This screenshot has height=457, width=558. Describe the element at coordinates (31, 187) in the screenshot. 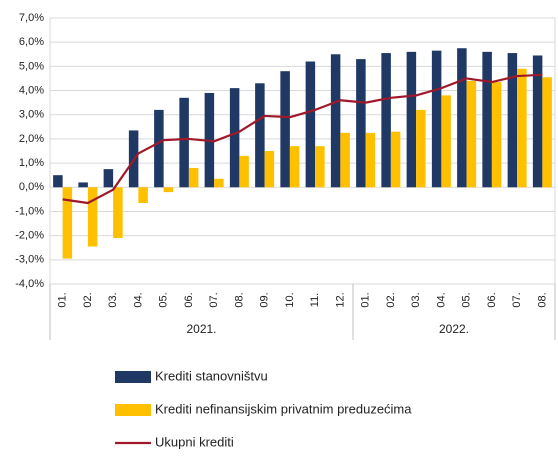

I see `y-tick-label: 0,0%` at that location.